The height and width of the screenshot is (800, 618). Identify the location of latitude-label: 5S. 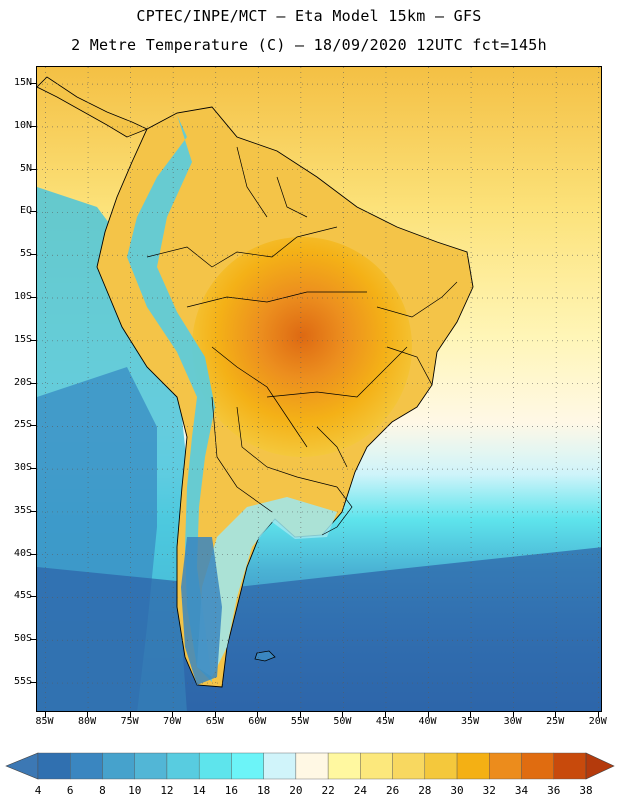
(25, 254).